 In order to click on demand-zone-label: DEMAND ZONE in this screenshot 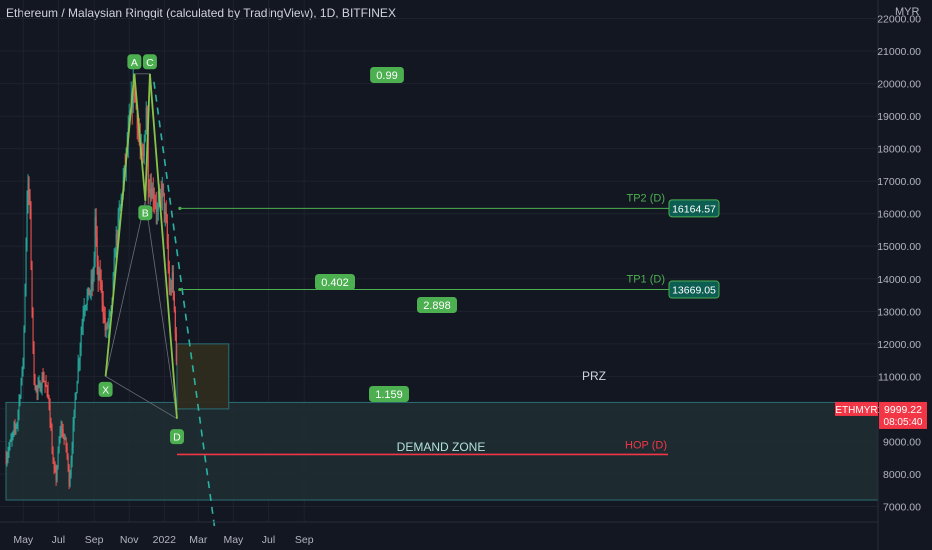, I will do `click(441, 447)`.